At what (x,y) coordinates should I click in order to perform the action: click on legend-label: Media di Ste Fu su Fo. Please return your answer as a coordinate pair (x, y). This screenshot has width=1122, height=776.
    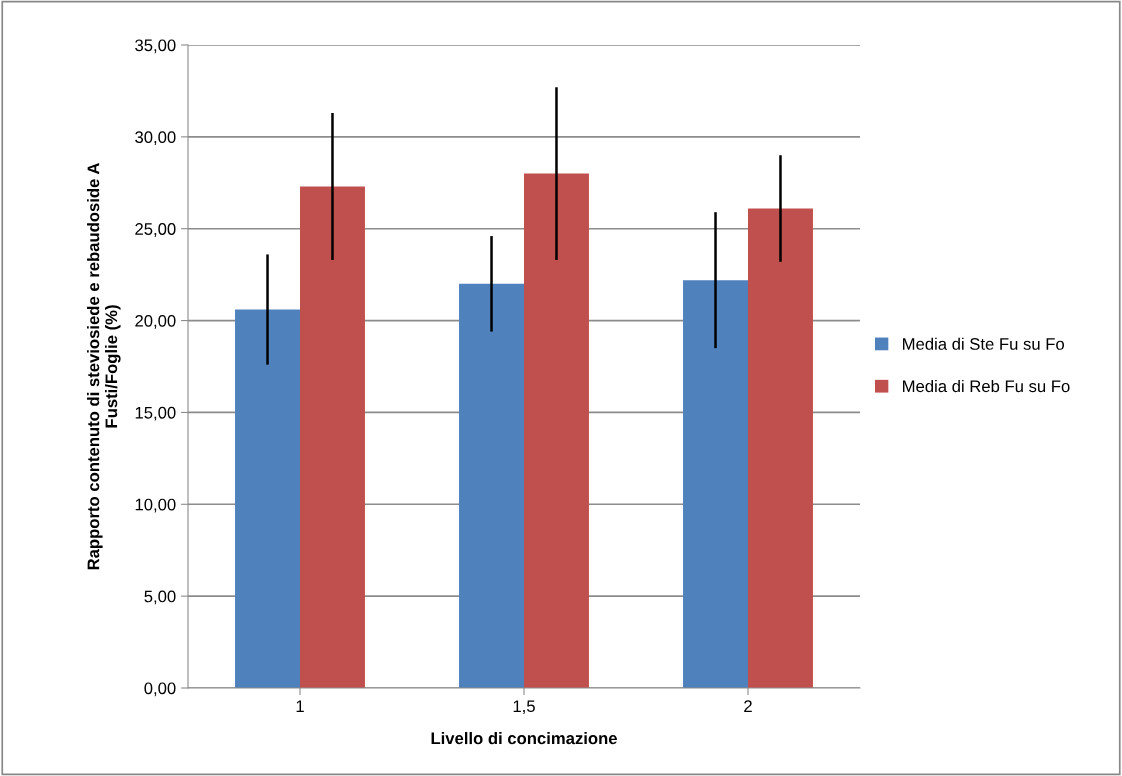
    Looking at the image, I should click on (983, 343).